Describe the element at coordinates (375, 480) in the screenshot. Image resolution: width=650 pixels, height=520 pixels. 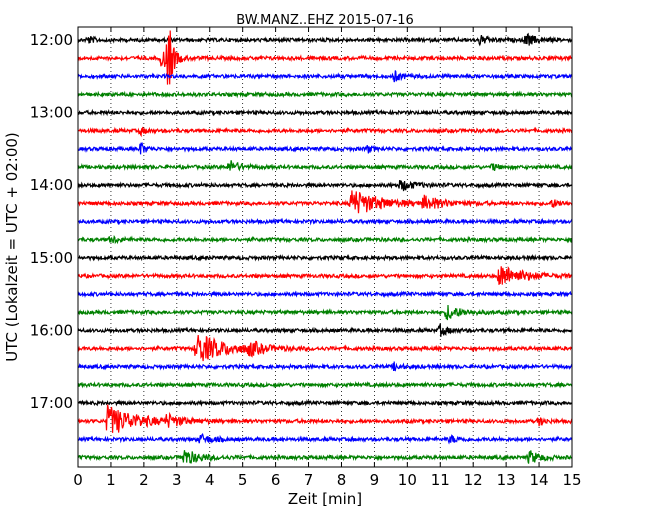
I see `x-tick-label: 9` at that location.